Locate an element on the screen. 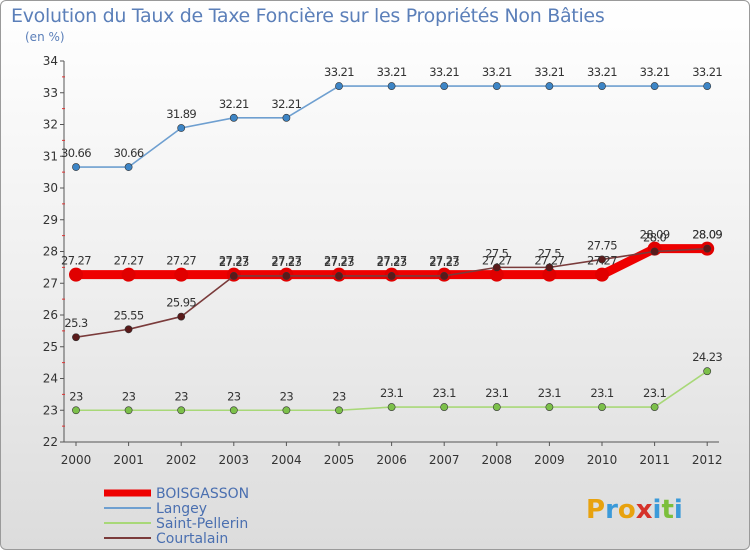 The image size is (750, 550). data-label-saint-pellerin: 24.23 is located at coordinates (707, 357).